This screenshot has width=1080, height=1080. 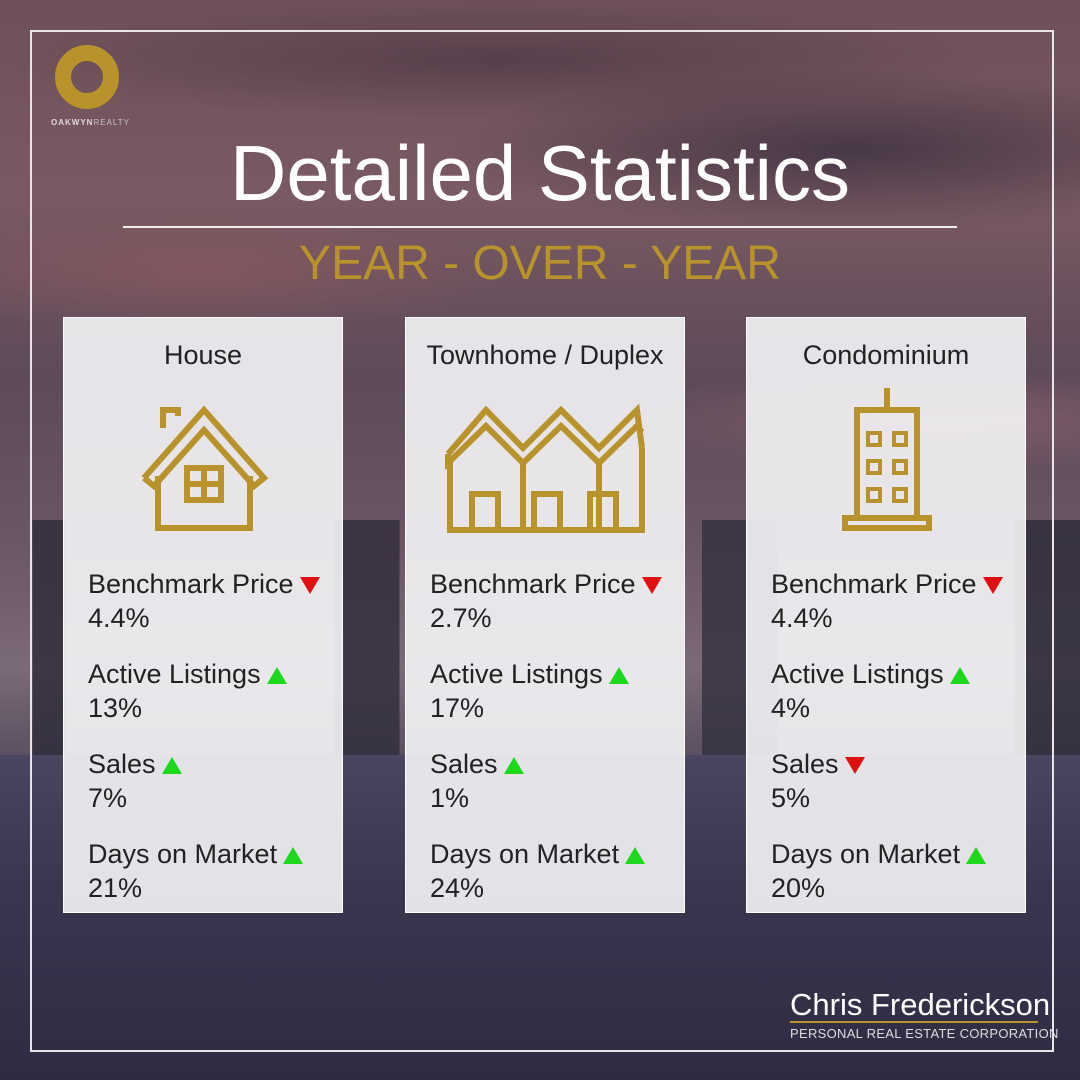 I want to click on house-icon, so click(x=203, y=463).